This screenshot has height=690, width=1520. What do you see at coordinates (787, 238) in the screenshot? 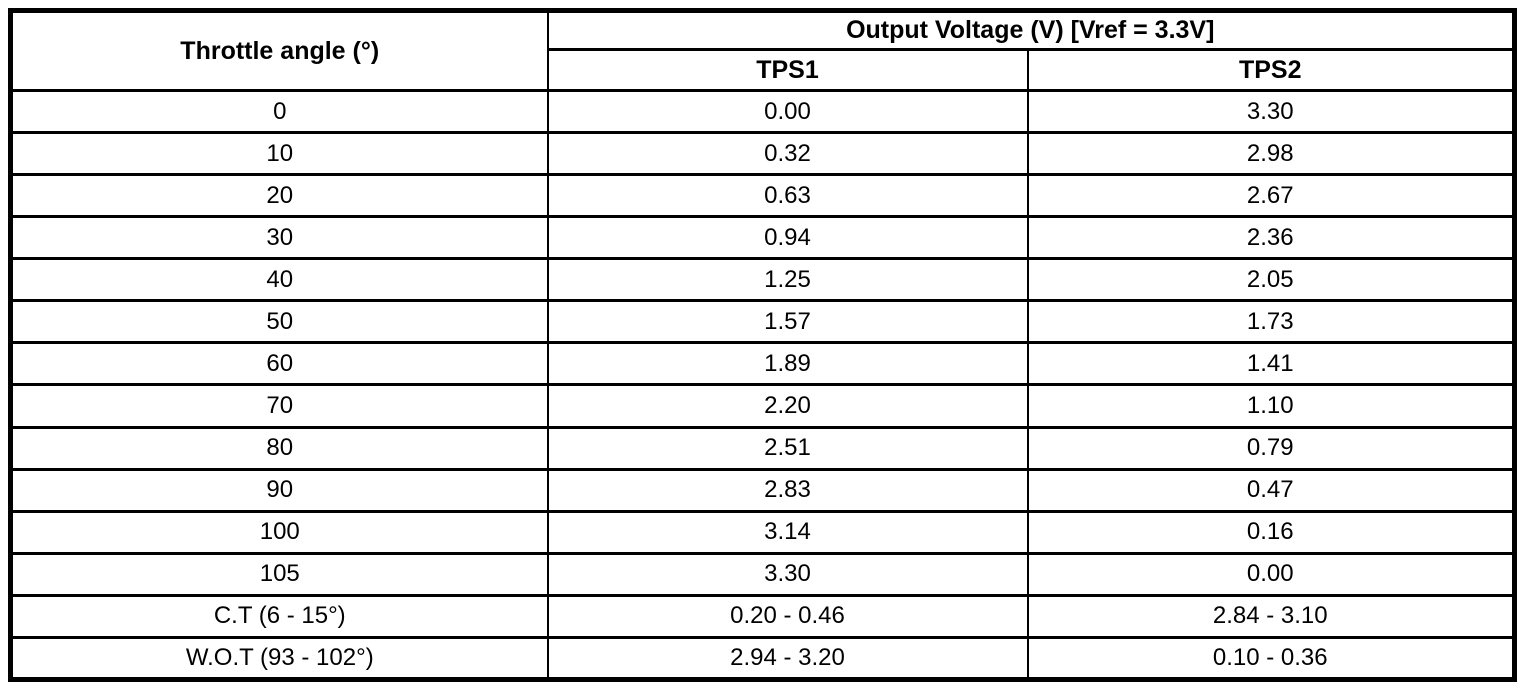
I see `tps1-value-cell: 0.94` at bounding box center [787, 238].